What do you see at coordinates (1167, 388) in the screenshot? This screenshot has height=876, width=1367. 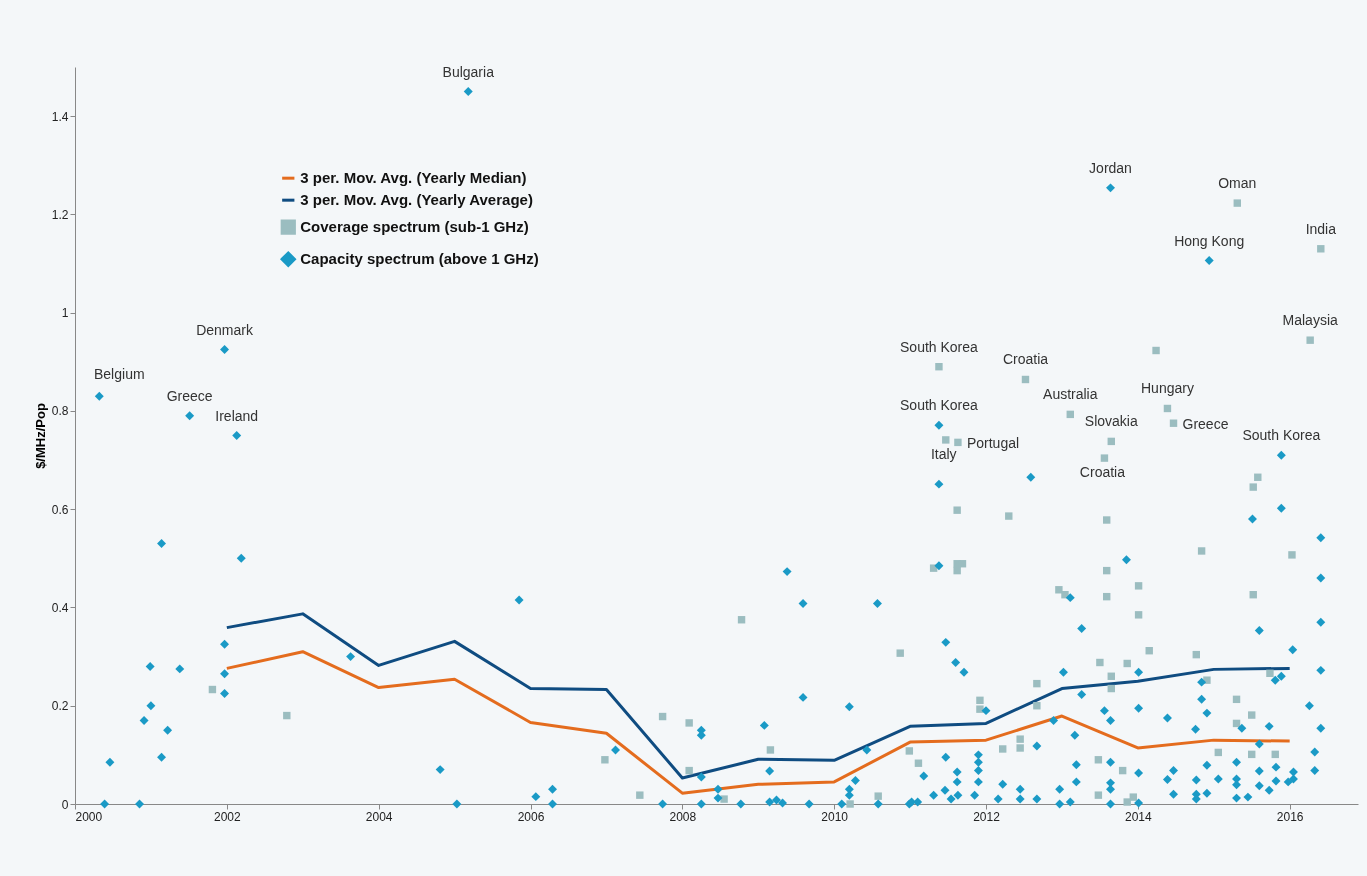 I see `annotation: Hungary` at bounding box center [1167, 388].